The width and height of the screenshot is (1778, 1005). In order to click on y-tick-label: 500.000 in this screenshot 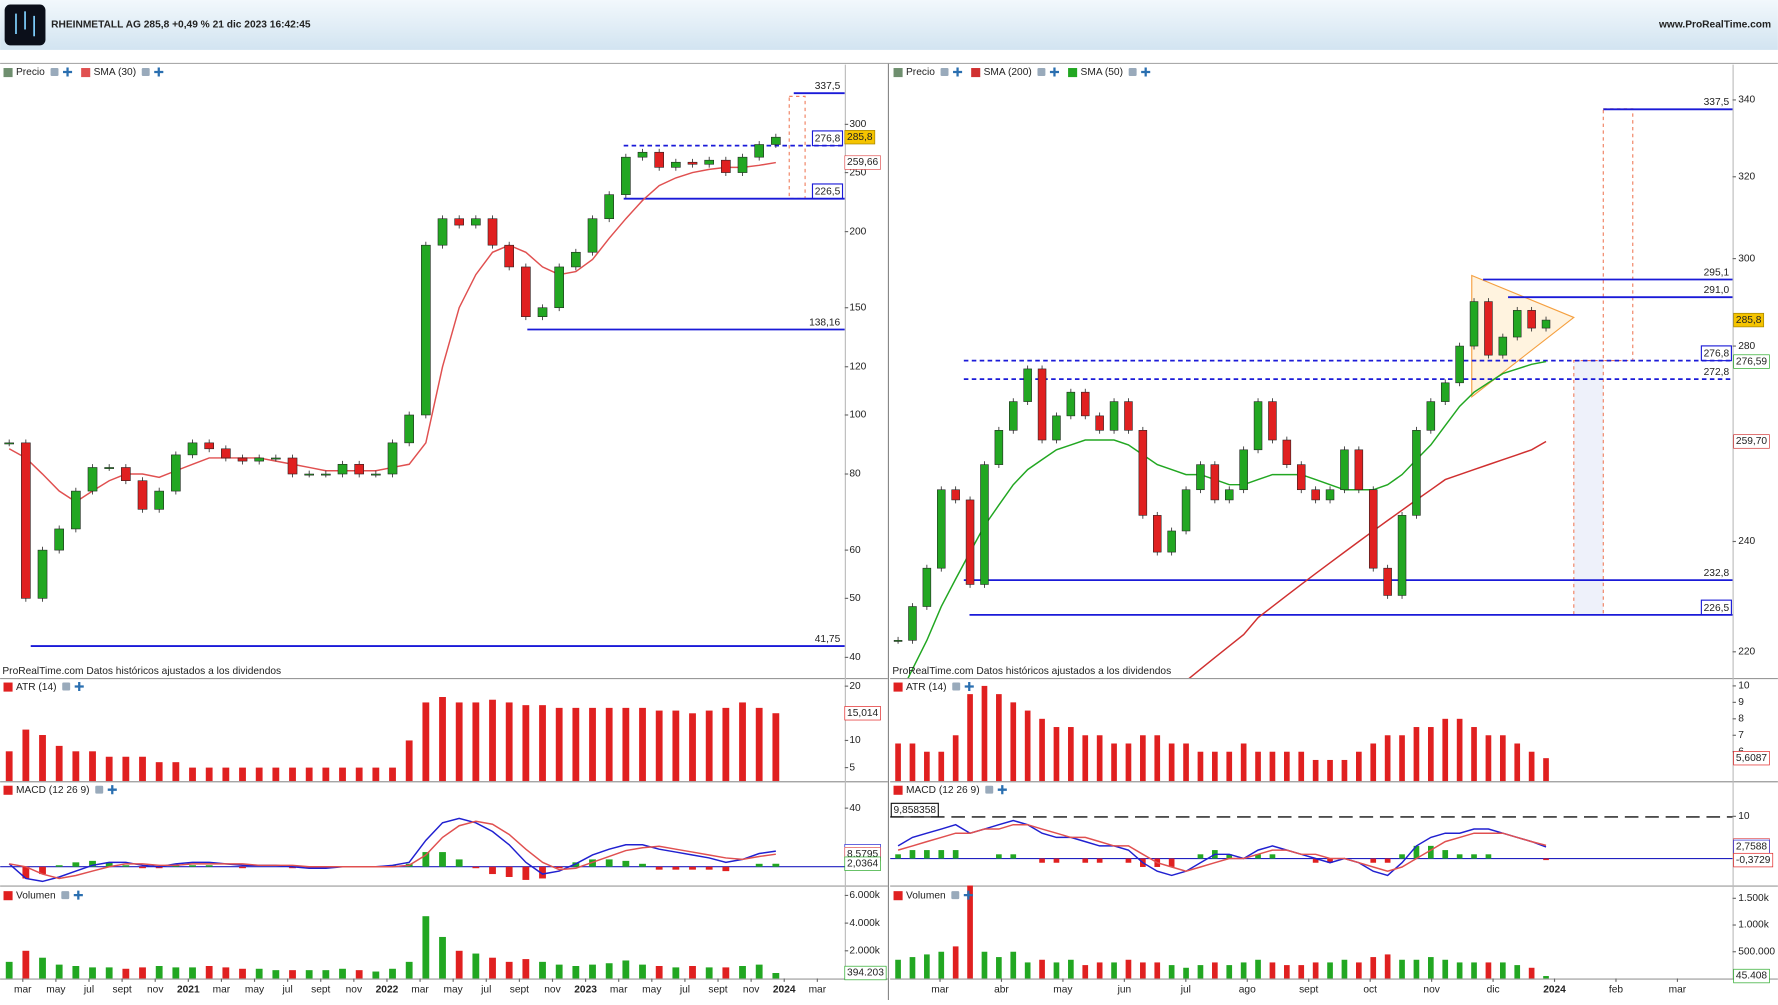, I will do `click(1756, 951)`.